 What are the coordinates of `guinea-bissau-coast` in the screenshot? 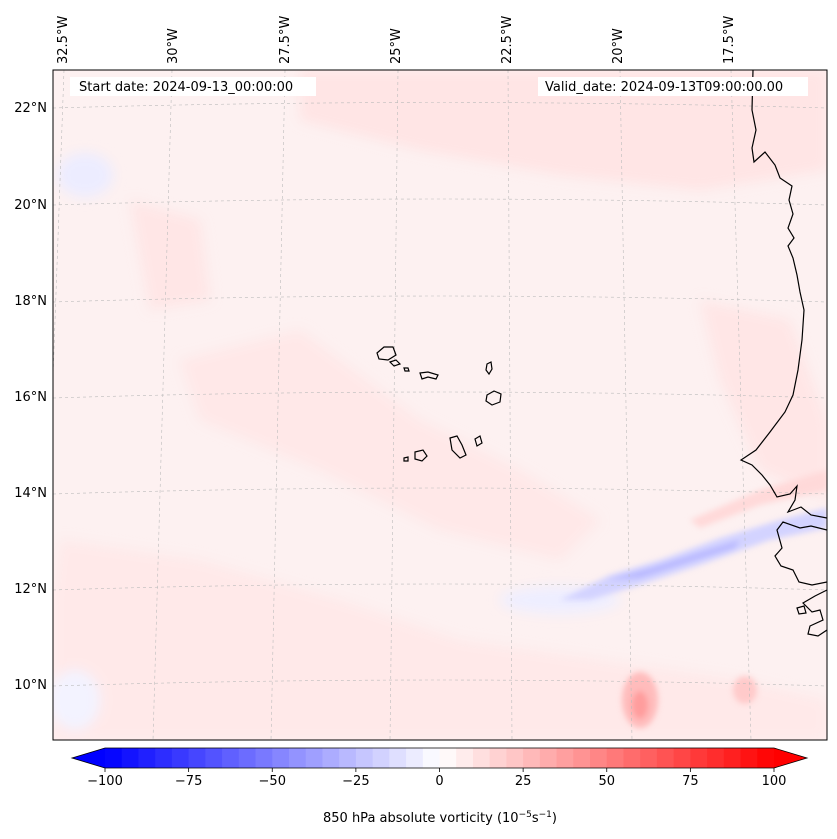 It's located at (814, 613).